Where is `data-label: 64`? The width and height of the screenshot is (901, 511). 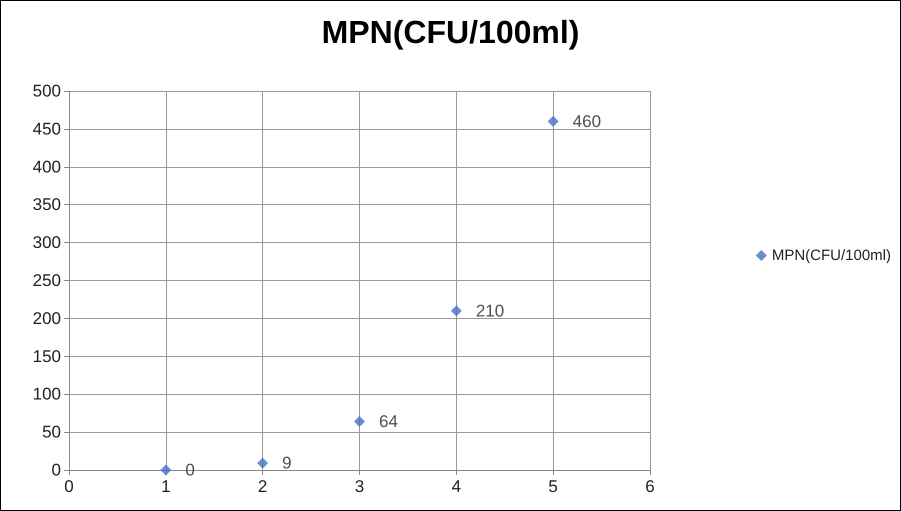 data-label: 64 is located at coordinates (388, 421).